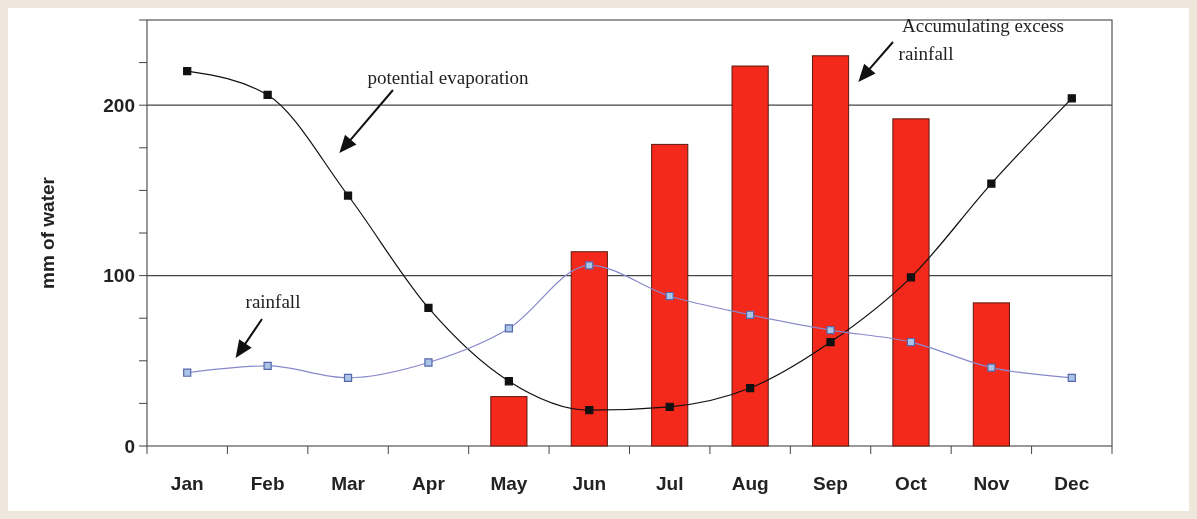  What do you see at coordinates (119, 105) in the screenshot?
I see `y-tick-label: 200` at bounding box center [119, 105].